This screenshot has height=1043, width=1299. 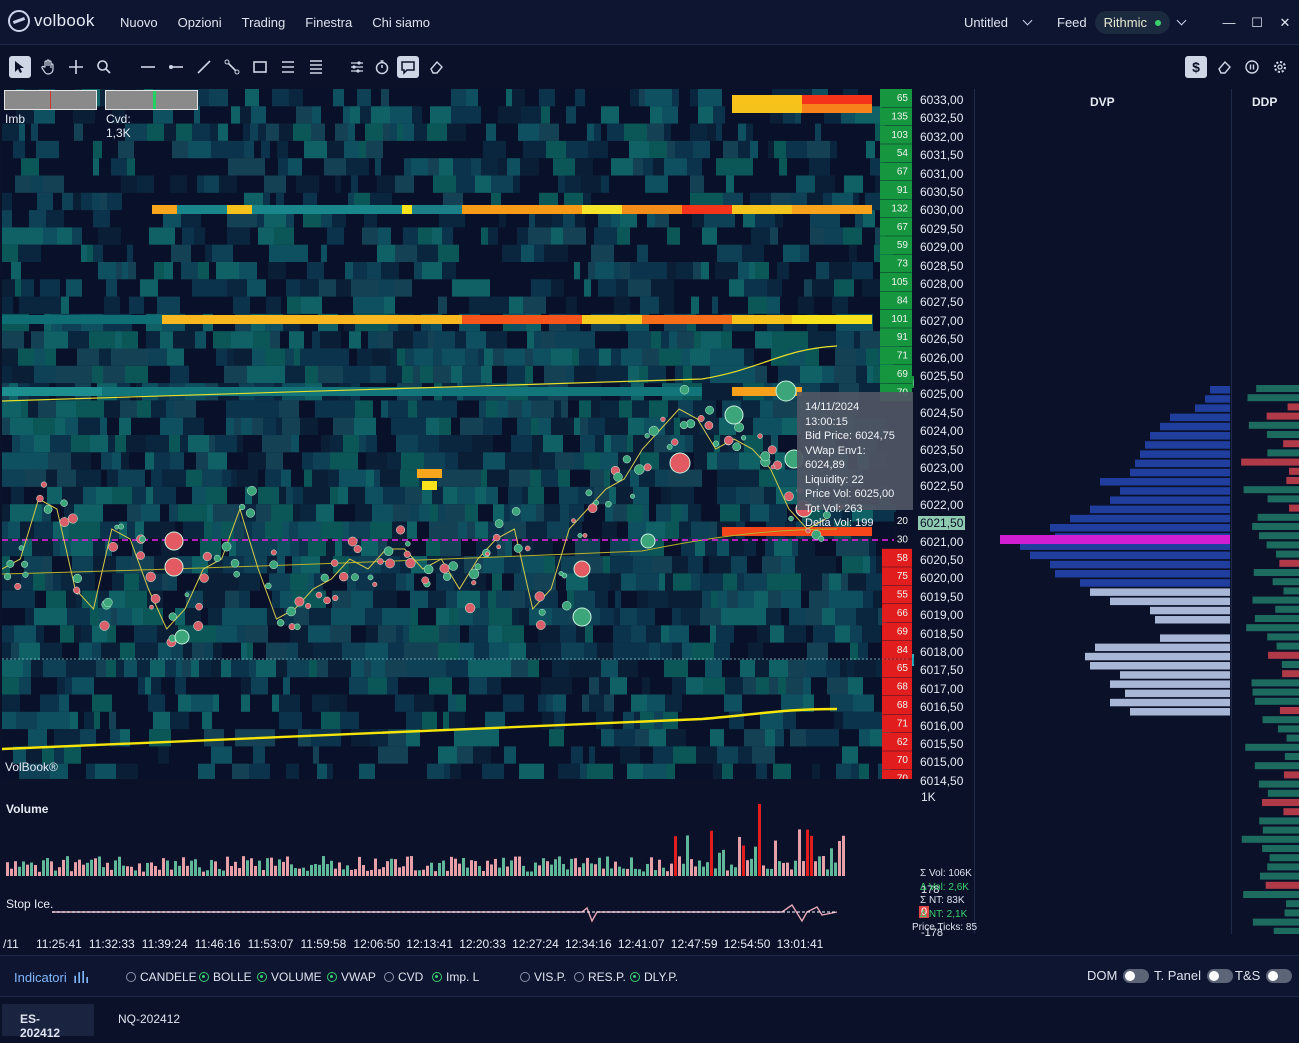 I want to click on timer-icon, so click(x=382, y=67).